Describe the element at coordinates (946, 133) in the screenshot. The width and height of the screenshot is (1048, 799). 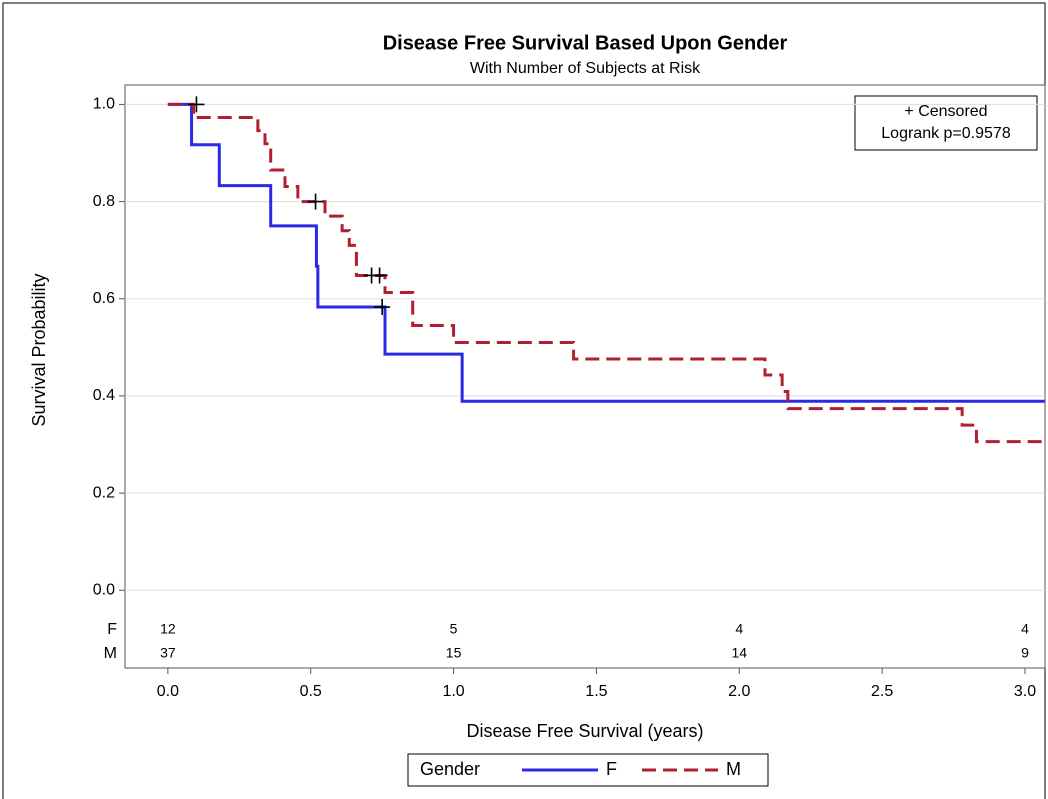
I see `inset-logrank: Logrank p=0.9578` at that location.